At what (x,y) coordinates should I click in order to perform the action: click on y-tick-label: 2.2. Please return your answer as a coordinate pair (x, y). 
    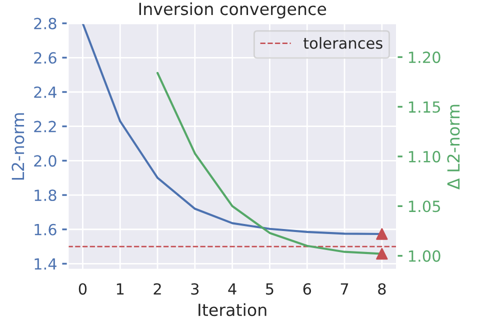
    Looking at the image, I should click on (45, 126).